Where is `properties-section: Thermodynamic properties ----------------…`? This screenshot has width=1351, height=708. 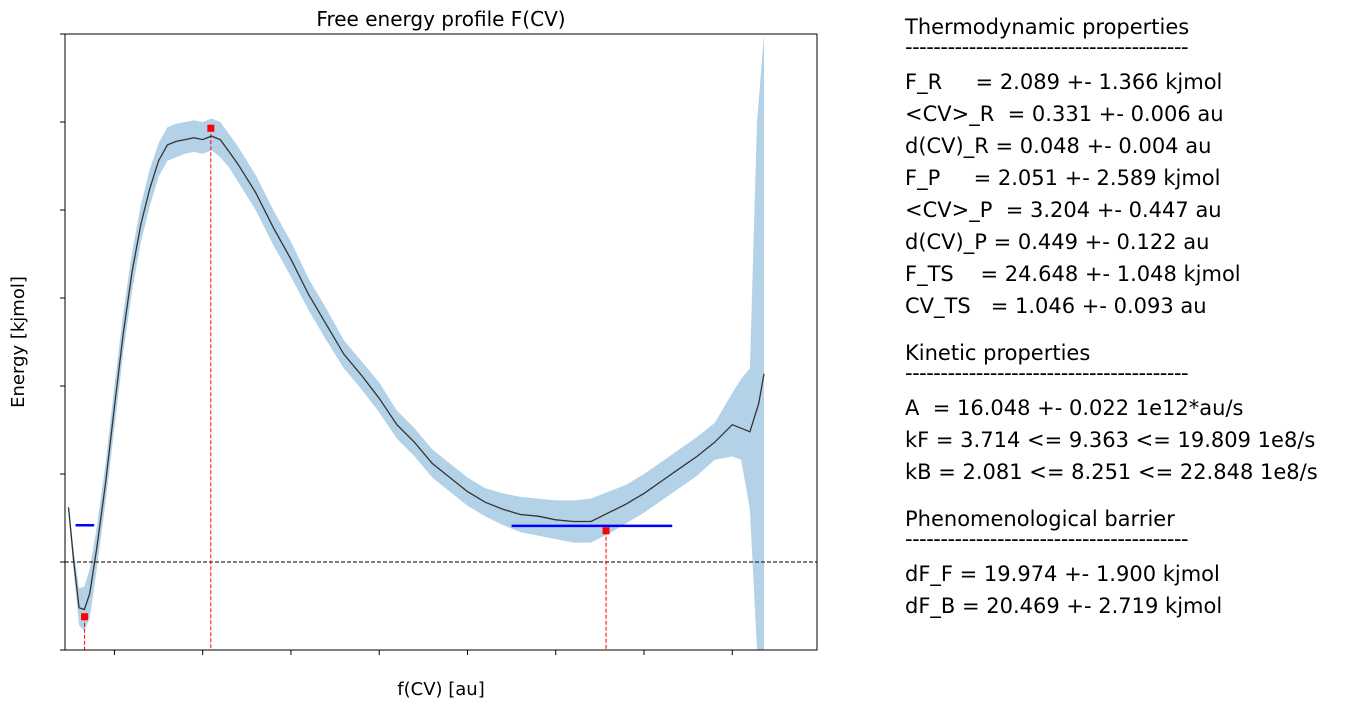 properties-section: Thermodynamic properties ----------------… is located at coordinates (1125, 168).